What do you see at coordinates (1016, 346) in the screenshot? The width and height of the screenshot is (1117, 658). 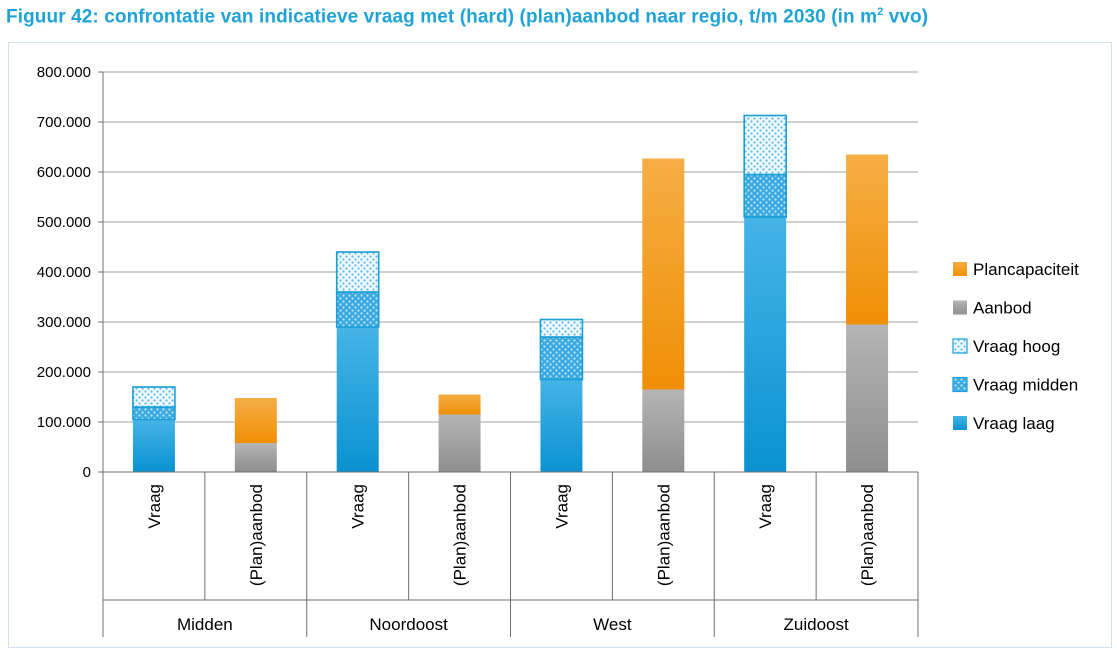 I see `legend-label: Vraag hoog` at bounding box center [1016, 346].